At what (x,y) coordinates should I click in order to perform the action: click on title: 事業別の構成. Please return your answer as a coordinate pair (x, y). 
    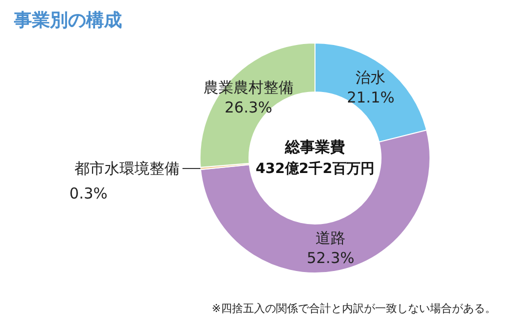
    Looking at the image, I should click on (68, 20).